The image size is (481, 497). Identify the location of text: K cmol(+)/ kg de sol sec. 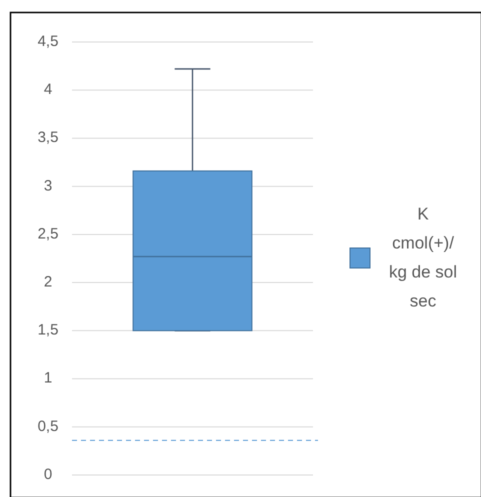
(423, 257).